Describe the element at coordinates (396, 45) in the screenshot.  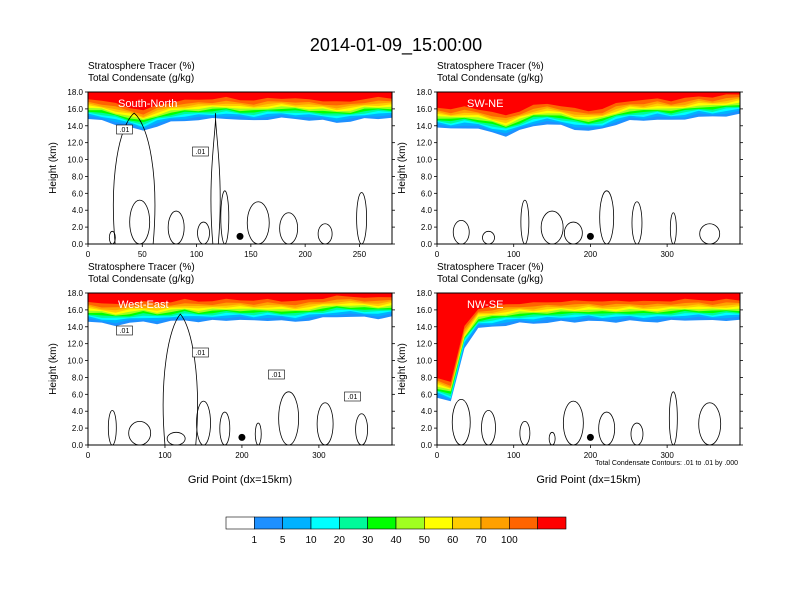
I see `figure-title: 2014-01-09_15:00:00` at that location.